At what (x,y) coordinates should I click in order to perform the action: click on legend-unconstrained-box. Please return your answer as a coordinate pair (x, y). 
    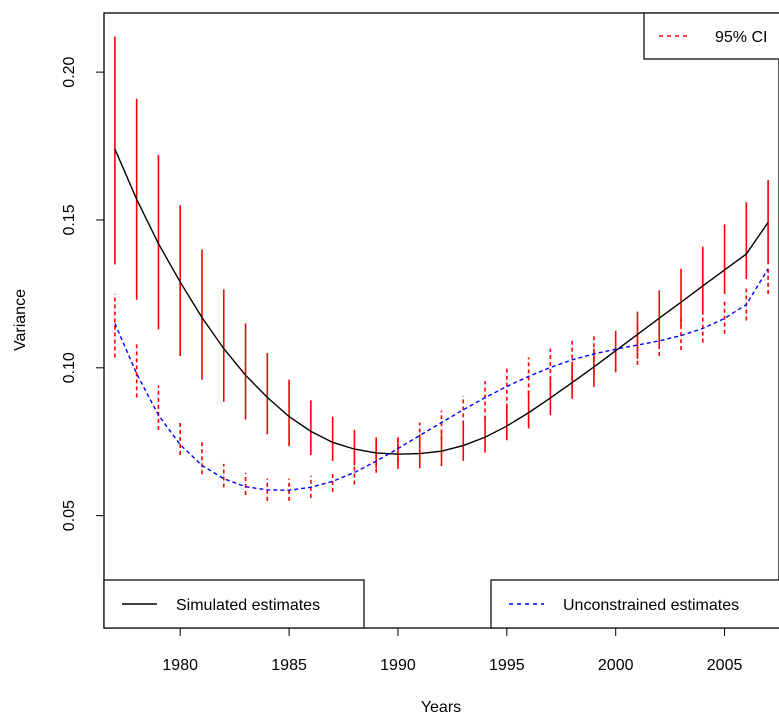
    Looking at the image, I should click on (634, 604).